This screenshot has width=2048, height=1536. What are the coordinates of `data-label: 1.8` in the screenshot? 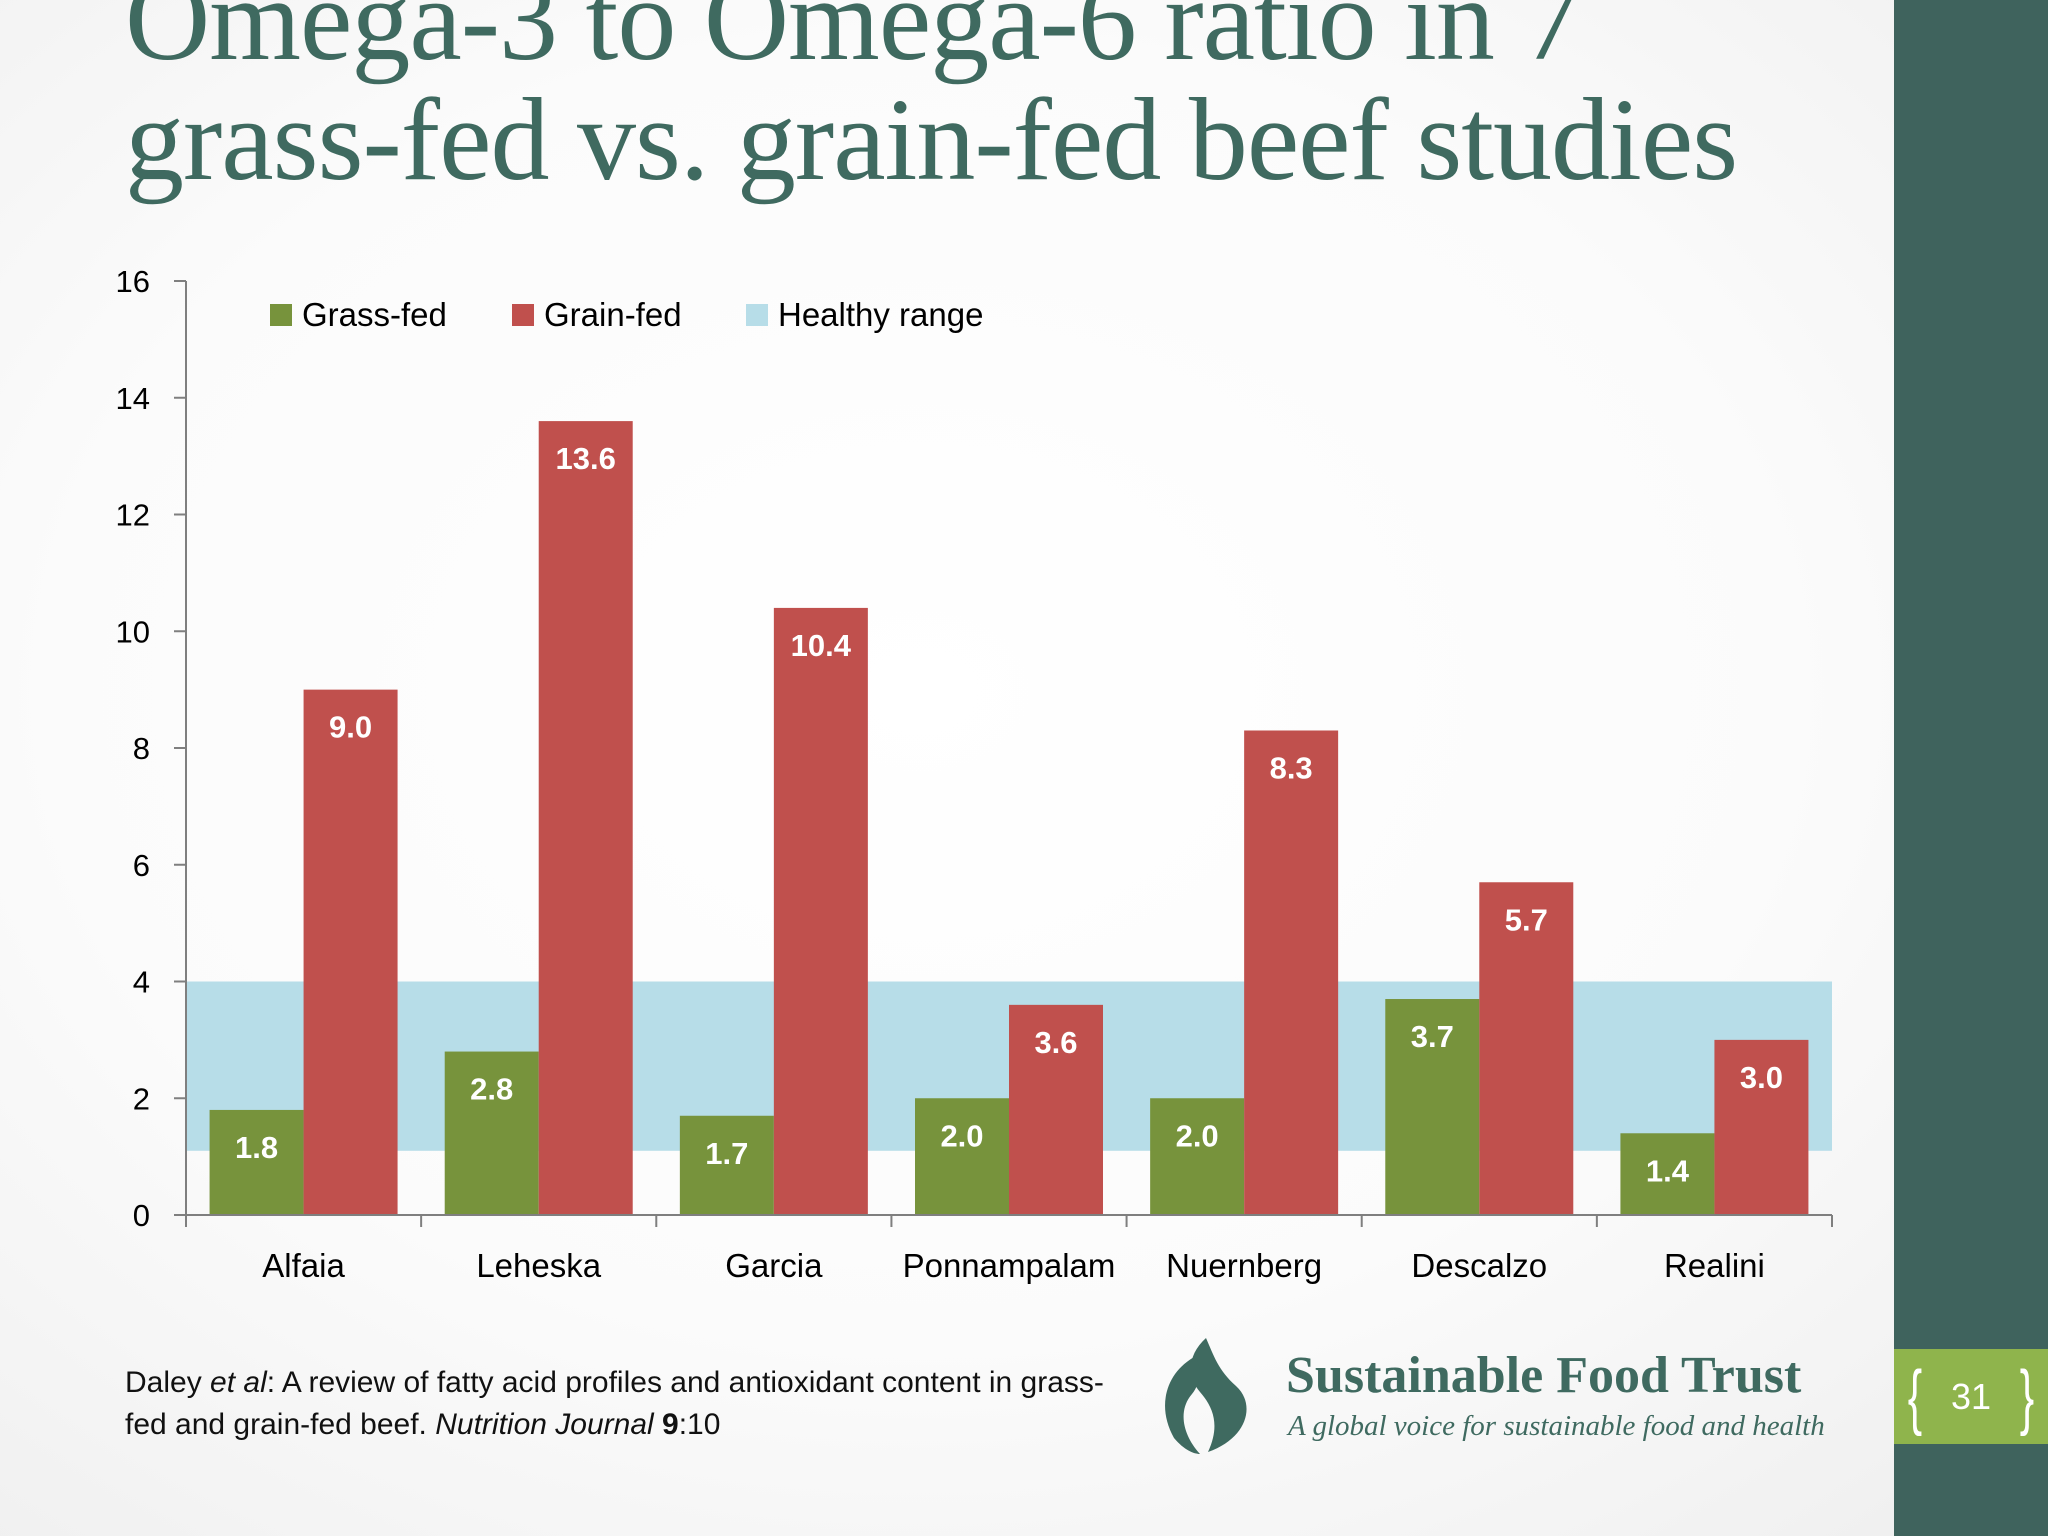 It's located at (256, 1147).